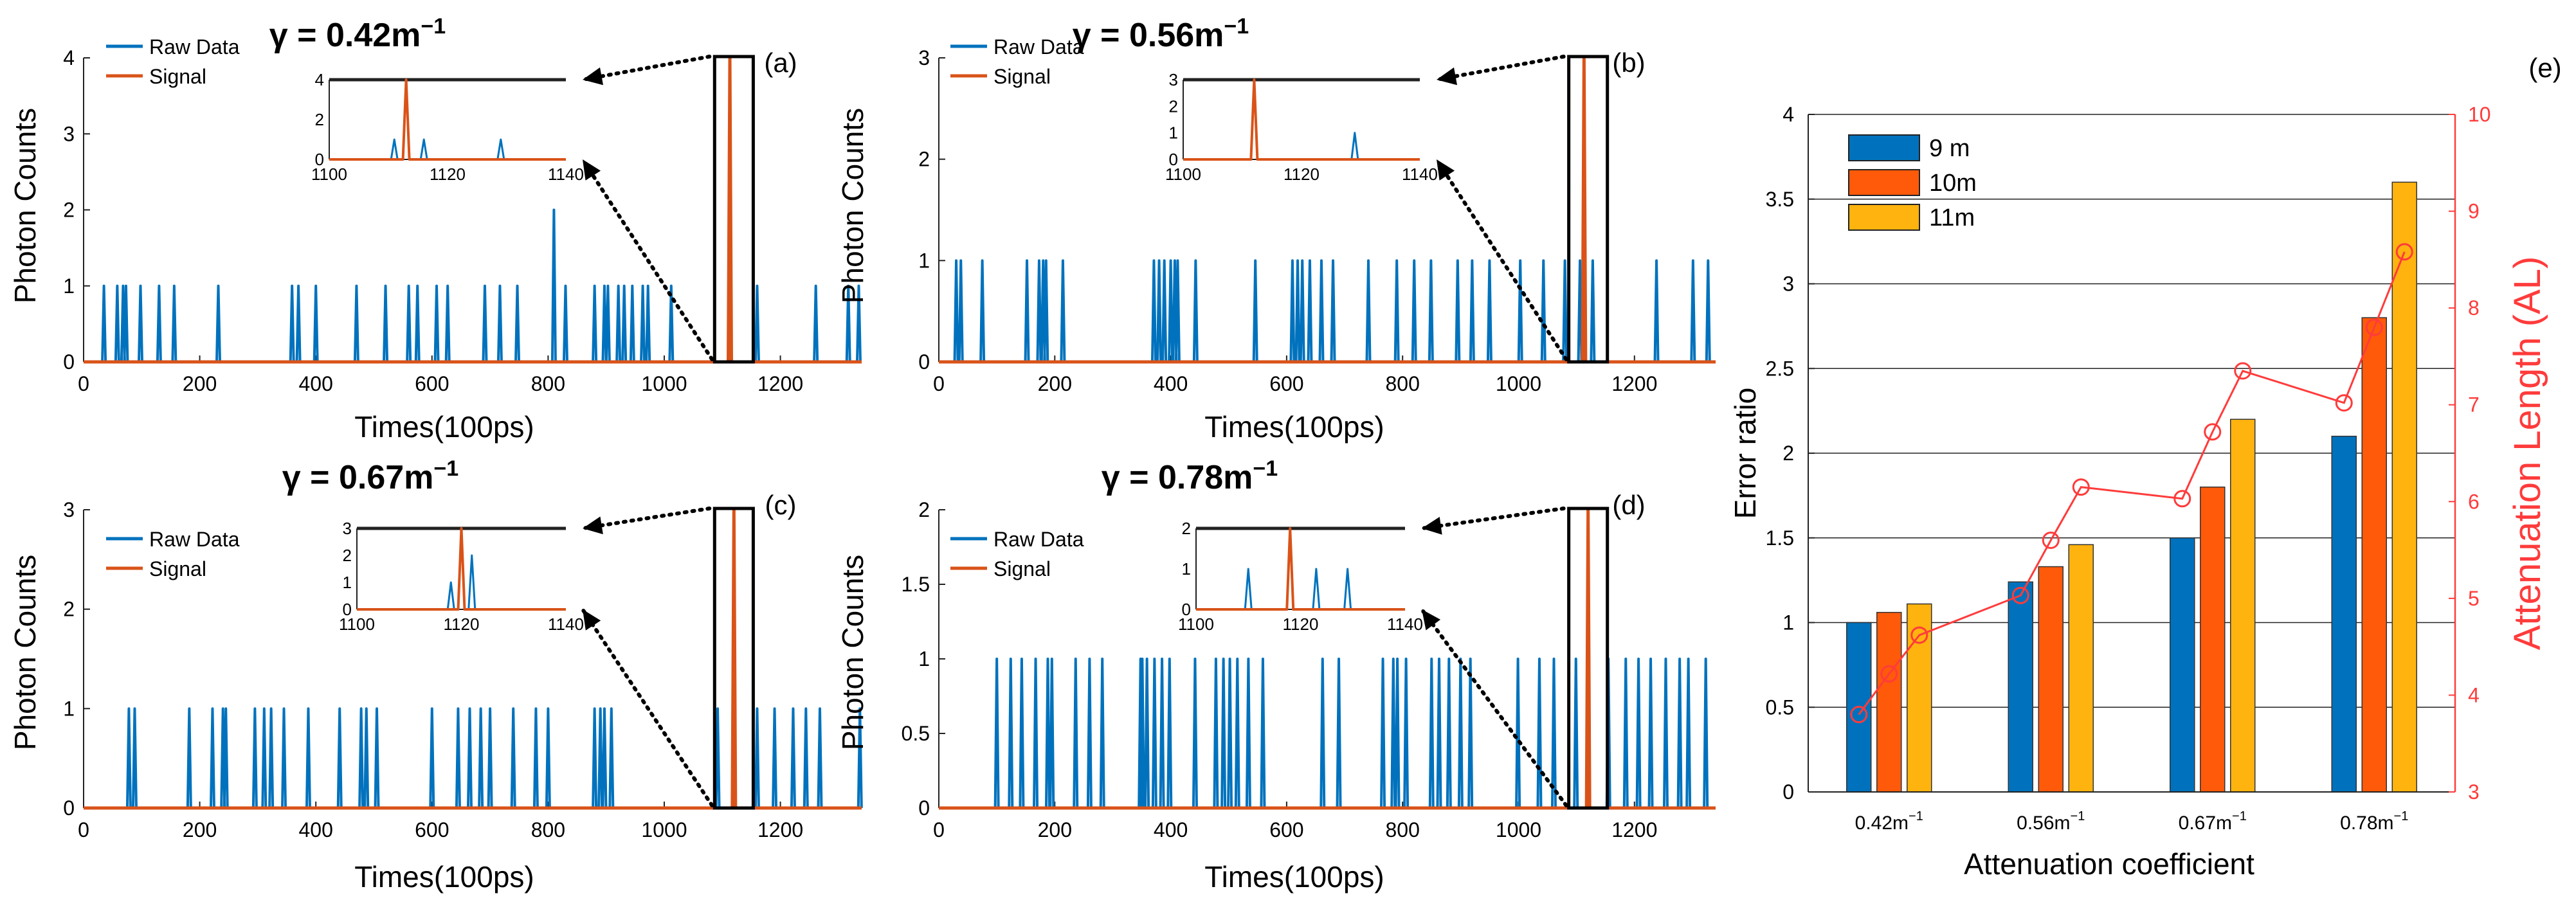  What do you see at coordinates (2474, 308) in the screenshot?
I see `y2-tick-label: 8` at bounding box center [2474, 308].